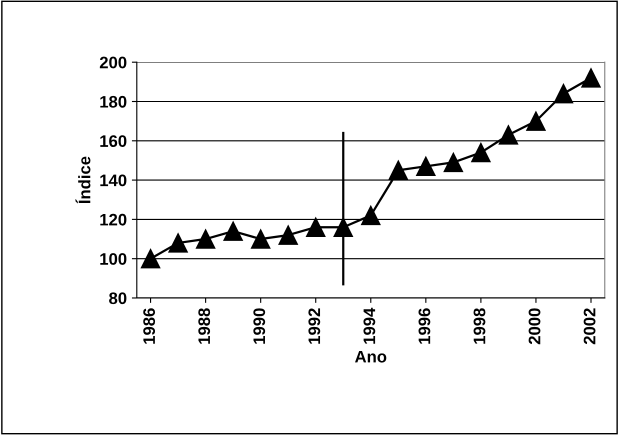  What do you see at coordinates (113, 102) in the screenshot?
I see `y-tick-label: 180` at bounding box center [113, 102].